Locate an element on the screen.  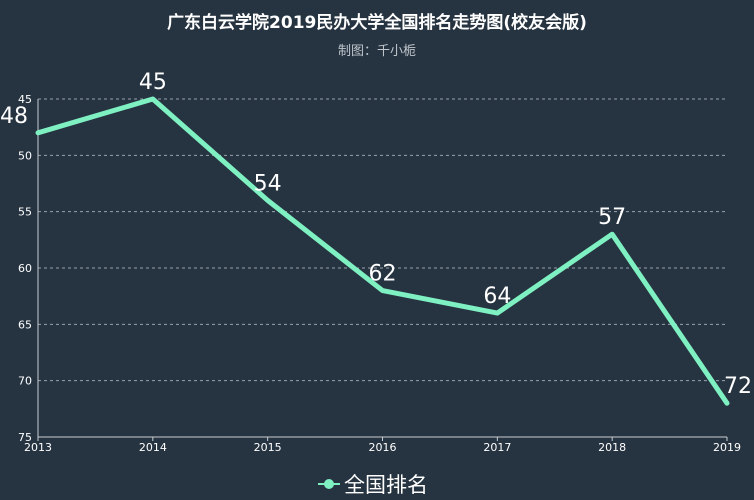
y-tick-label: 65 is located at coordinates (25, 324).